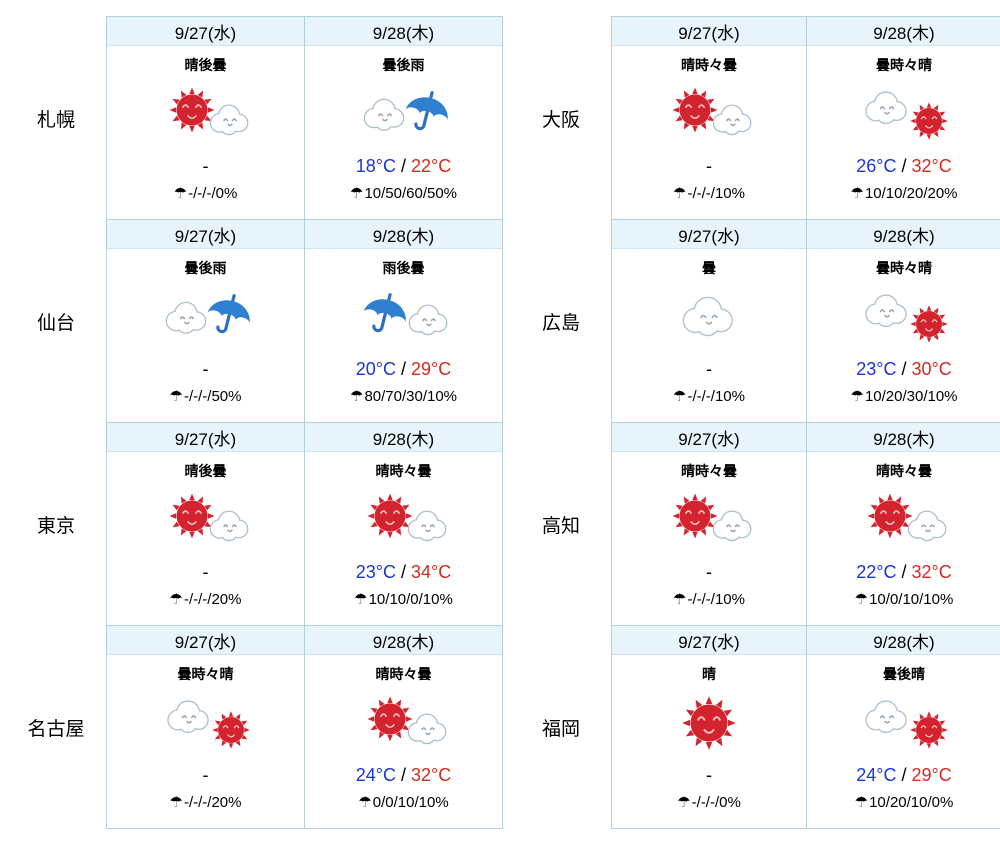 The width and height of the screenshot is (1000, 844). I want to click on temperature: 22°C / 32°C, so click(903, 572).